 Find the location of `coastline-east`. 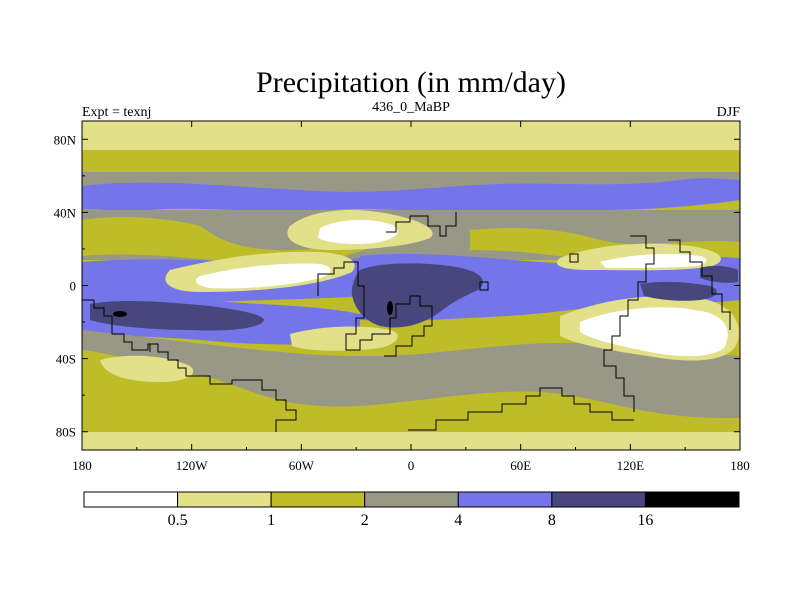

coastline-east is located at coordinates (629, 323).